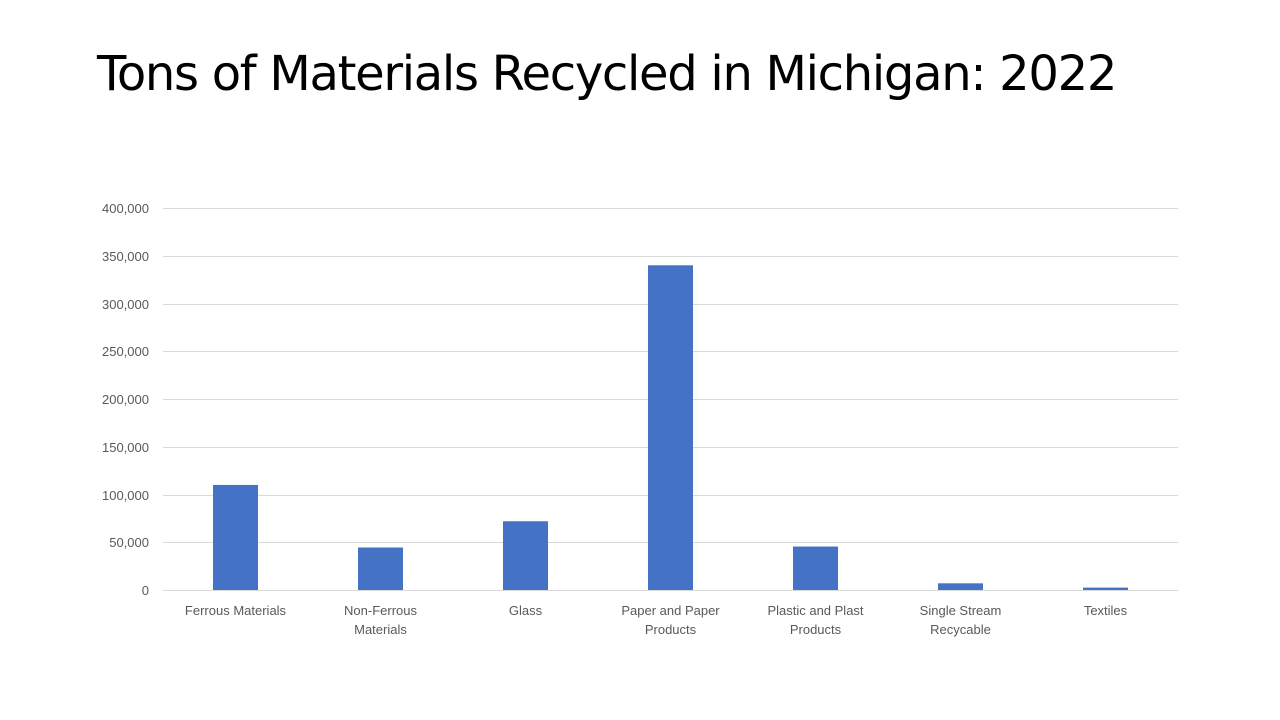 The image size is (1280, 720). Describe the element at coordinates (125, 256) in the screenshot. I see `y-tick-label: 350,000` at that location.